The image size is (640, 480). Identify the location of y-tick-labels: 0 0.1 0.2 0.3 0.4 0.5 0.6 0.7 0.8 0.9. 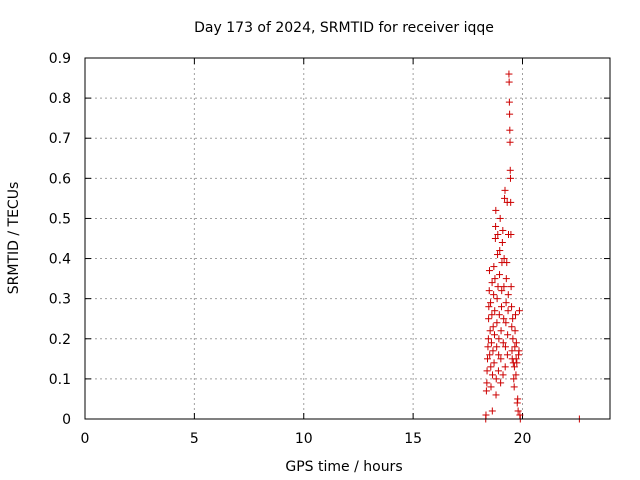
(60, 239).